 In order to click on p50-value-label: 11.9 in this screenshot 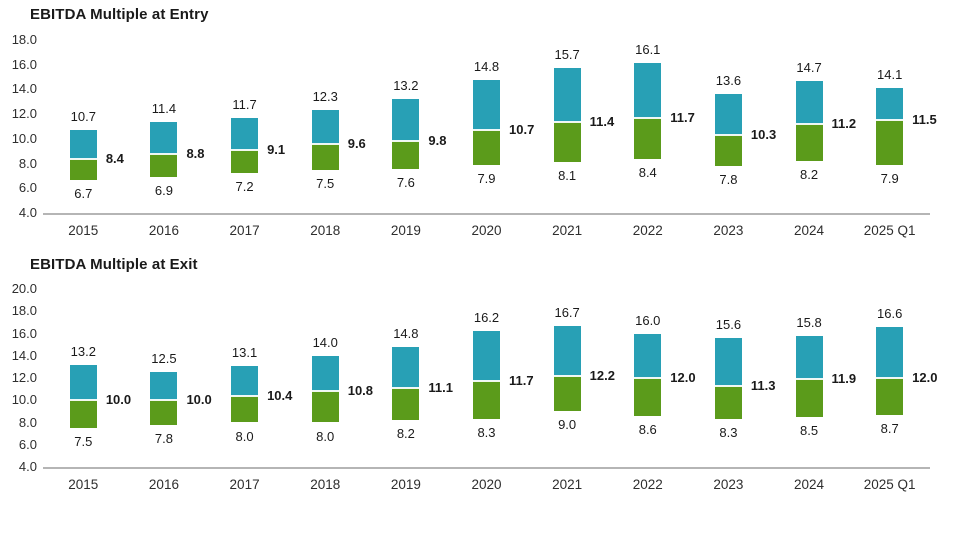, I will do `click(844, 379)`.